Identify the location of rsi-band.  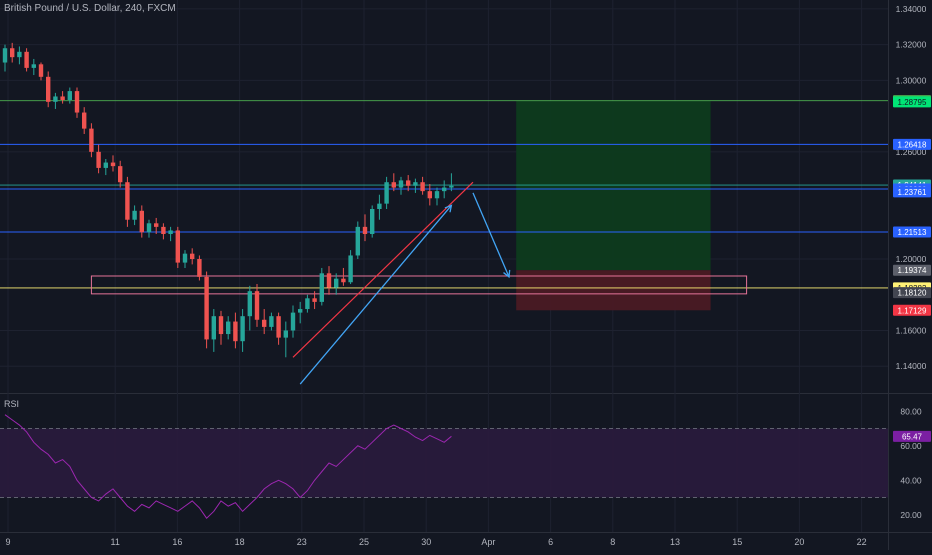
(444, 463).